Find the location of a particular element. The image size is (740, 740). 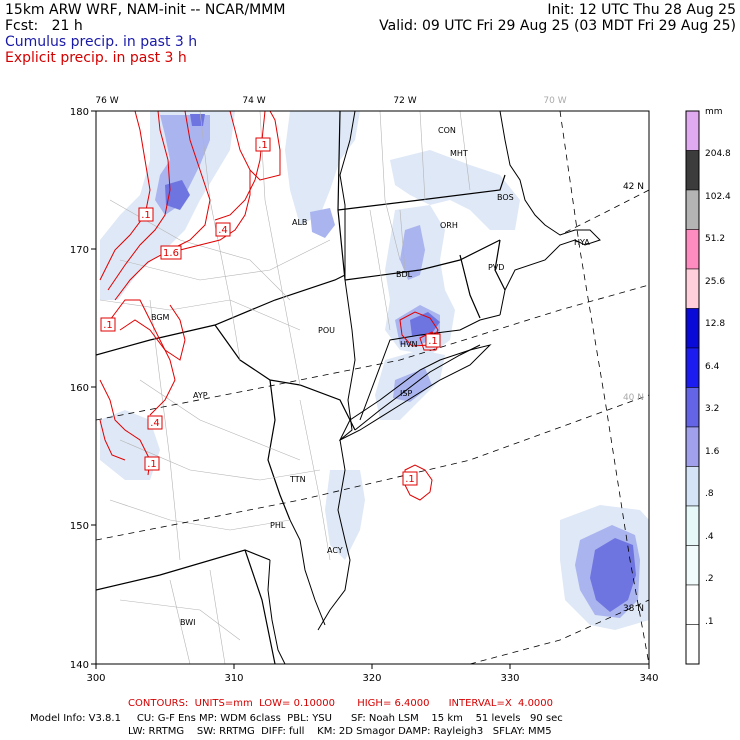

station-label: ACY is located at coordinates (335, 550).